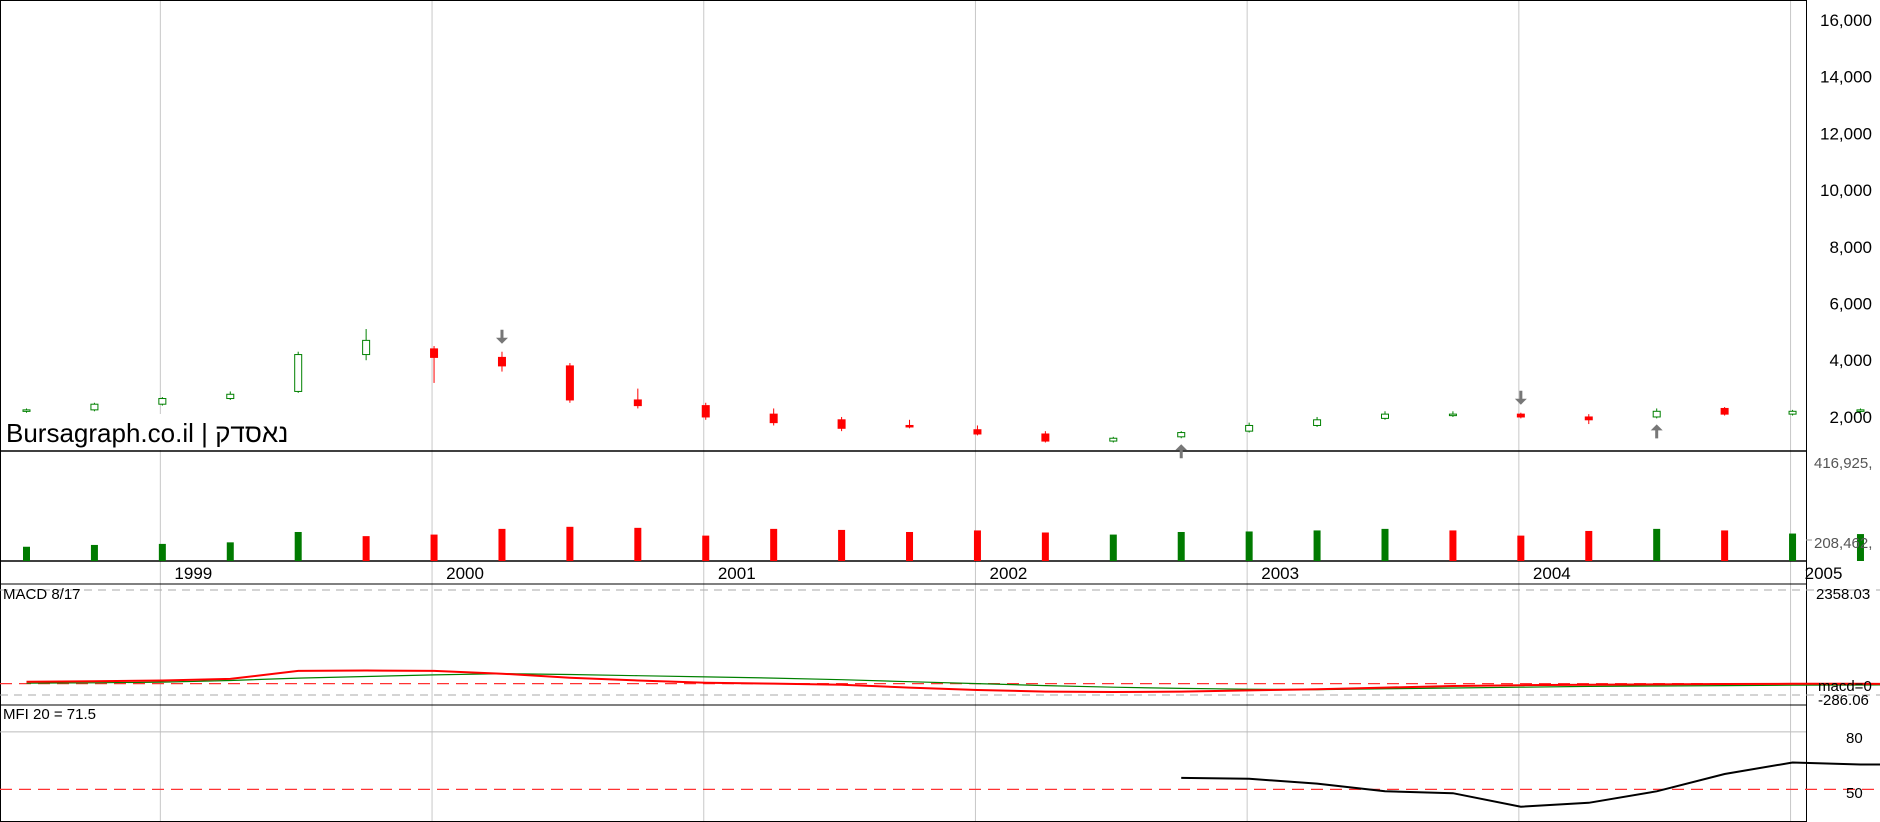 The image size is (1880, 822). What do you see at coordinates (1846, 133) in the screenshot?
I see `price-tick-label: 12,000` at bounding box center [1846, 133].